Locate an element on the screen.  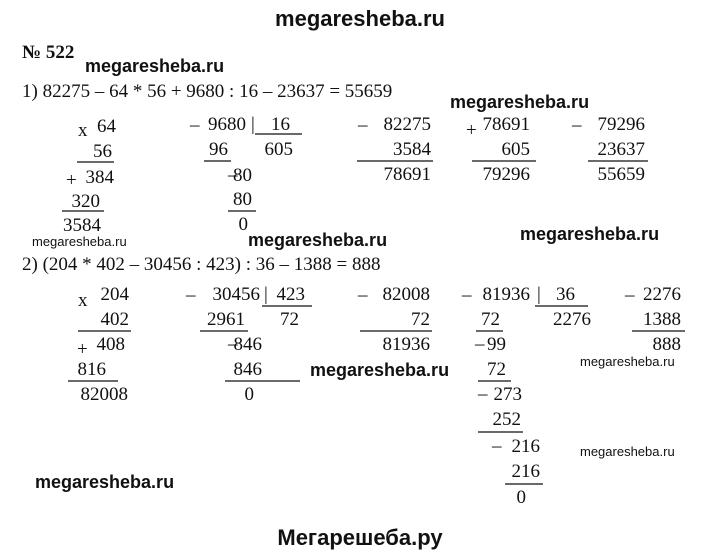
calc-entry: 30456 is located at coordinates (237, 294).